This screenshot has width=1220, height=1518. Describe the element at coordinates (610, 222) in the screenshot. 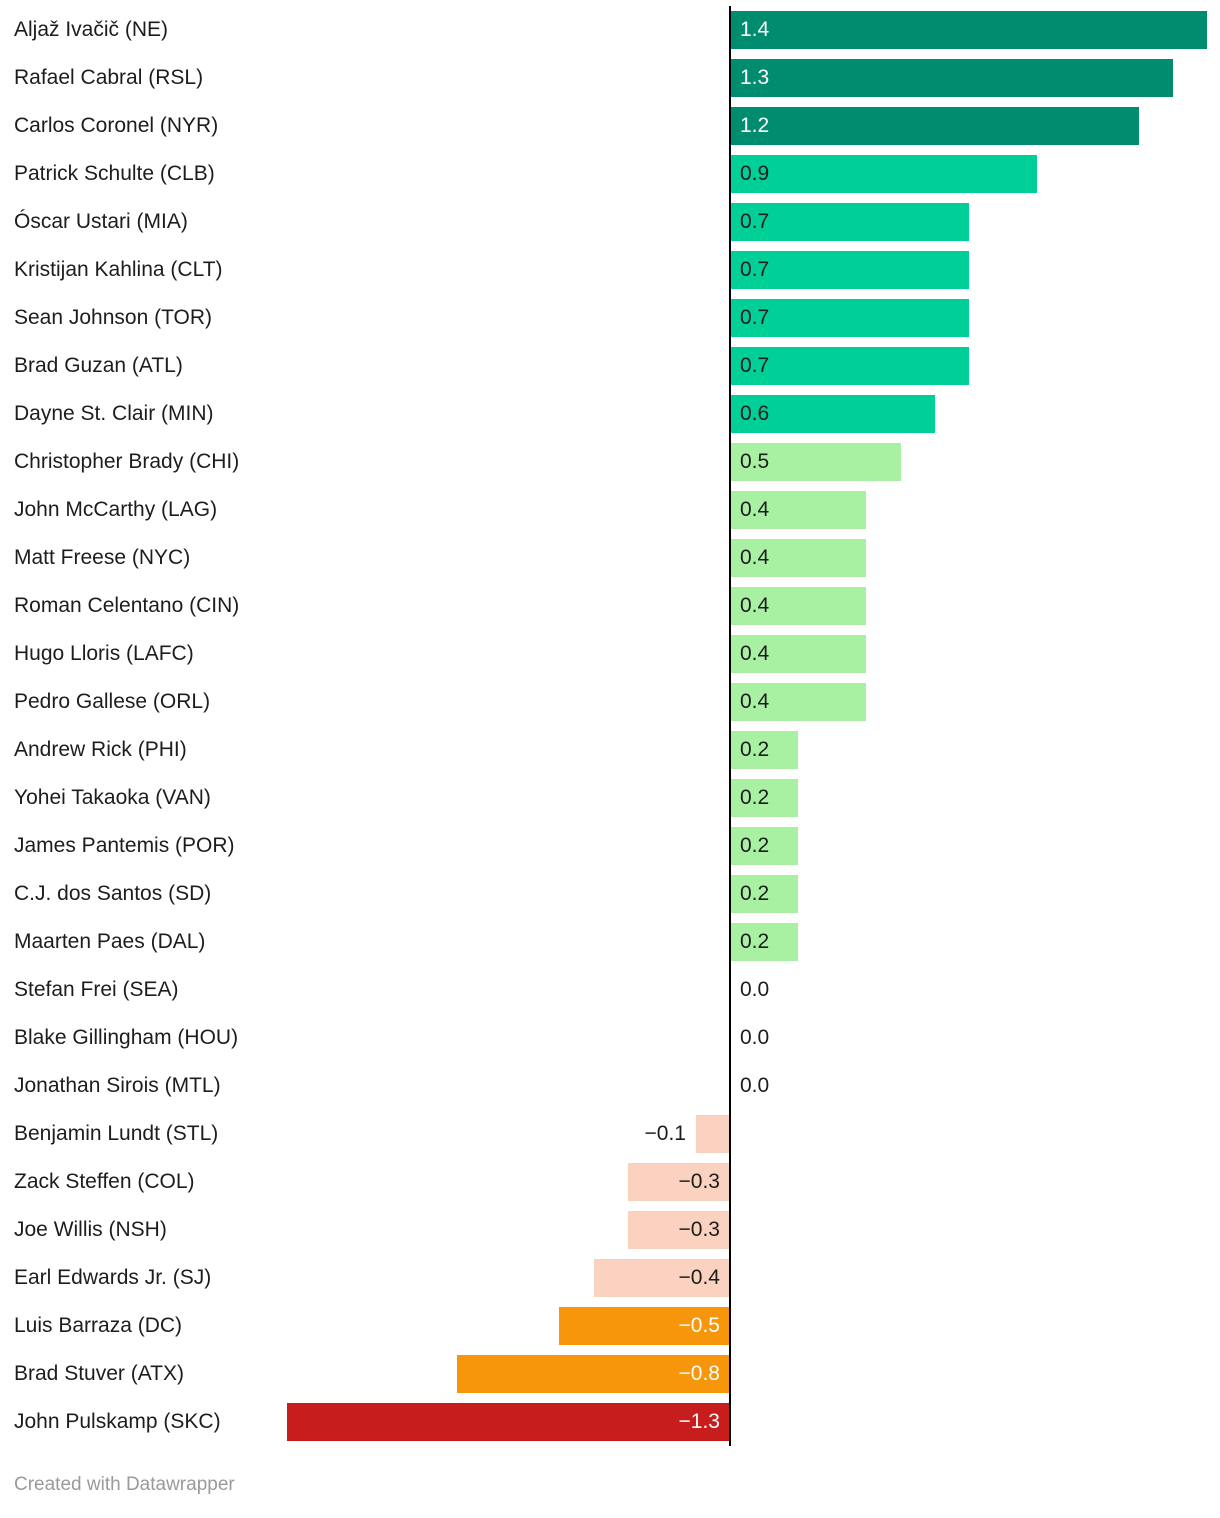

I see `chart-row: Óscar Ustari (MIA) 0.7` at that location.